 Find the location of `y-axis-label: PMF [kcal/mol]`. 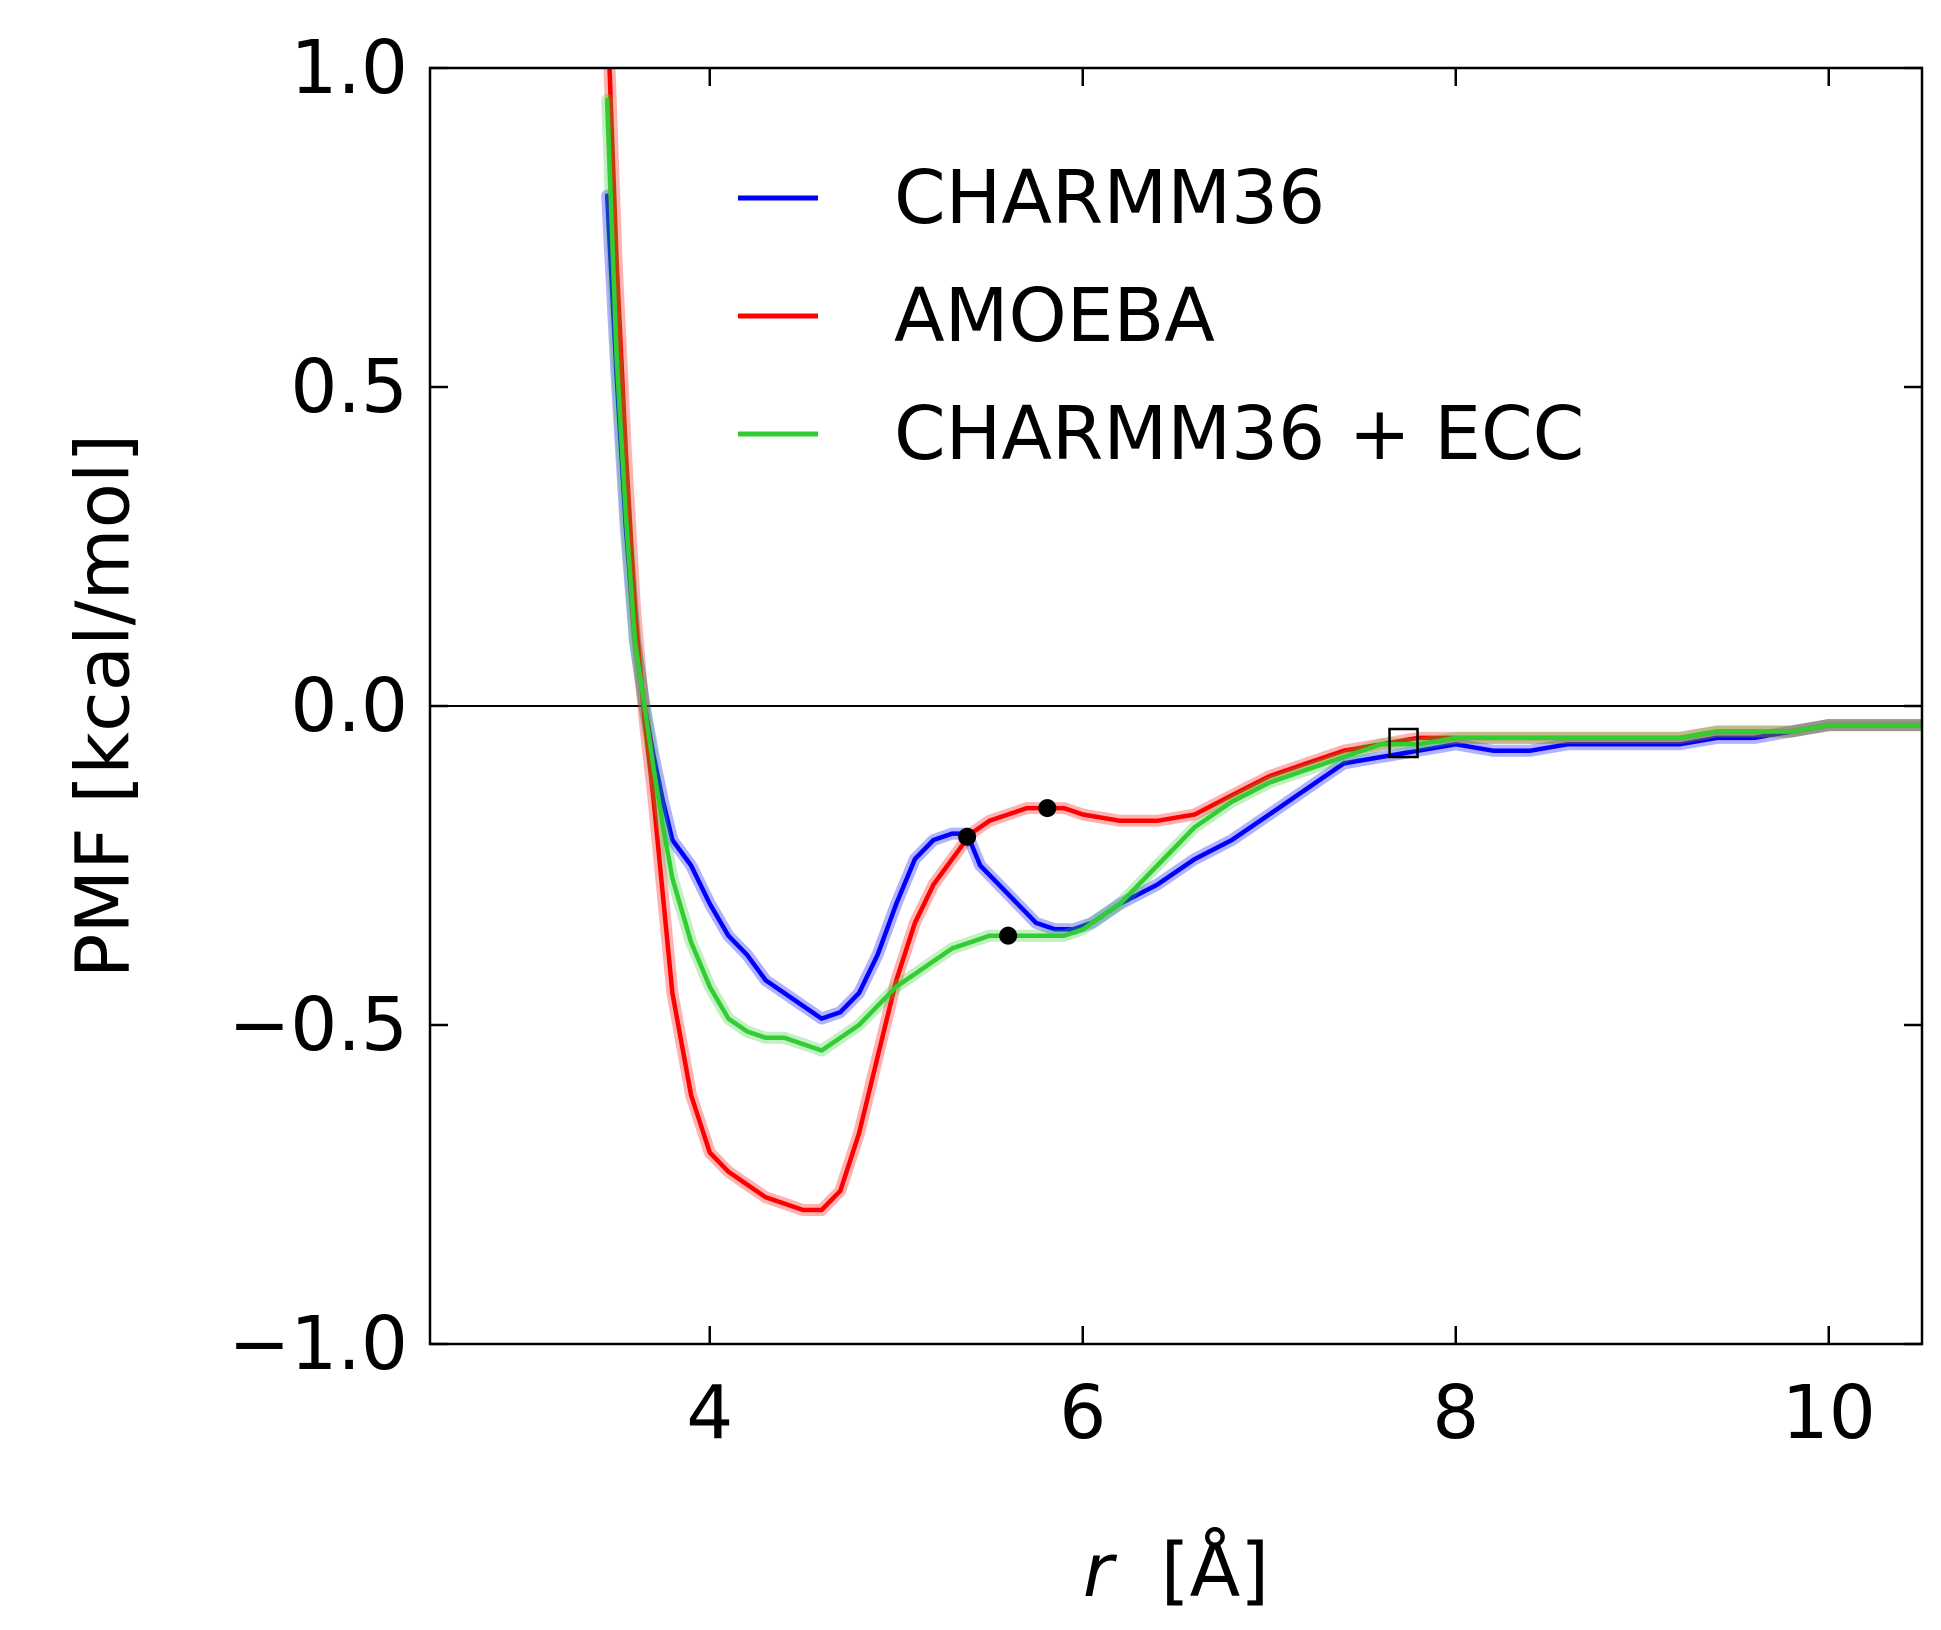

y-axis-label: PMF [kcal/mol] is located at coordinates (104, 706).